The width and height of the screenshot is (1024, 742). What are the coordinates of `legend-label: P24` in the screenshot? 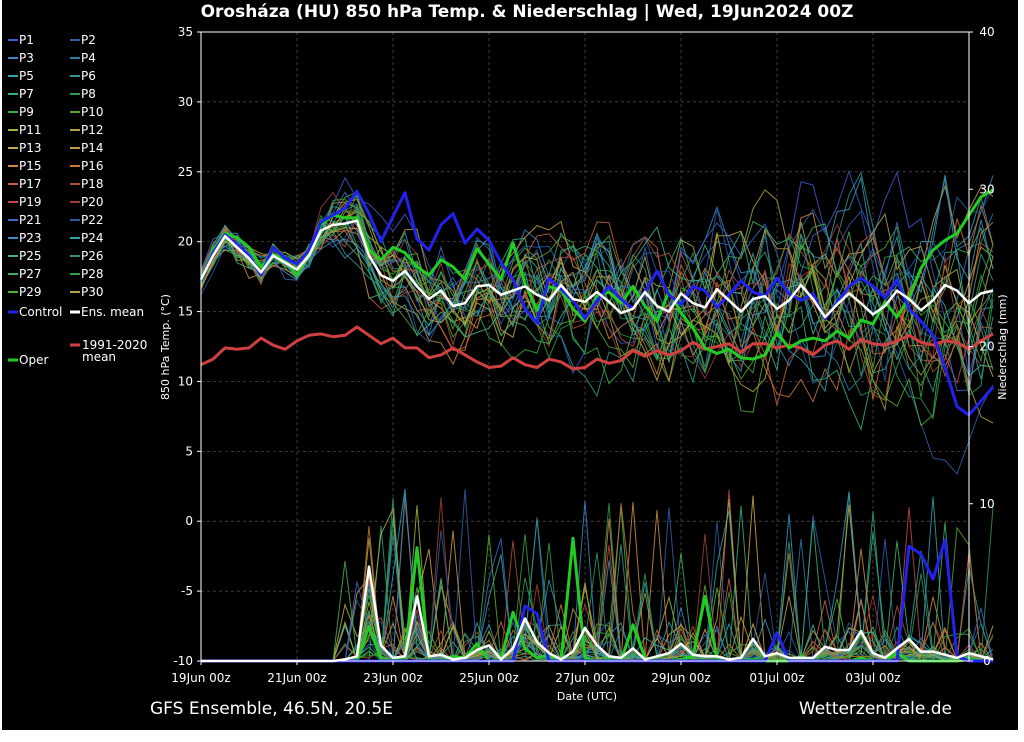 It's located at (92, 238).